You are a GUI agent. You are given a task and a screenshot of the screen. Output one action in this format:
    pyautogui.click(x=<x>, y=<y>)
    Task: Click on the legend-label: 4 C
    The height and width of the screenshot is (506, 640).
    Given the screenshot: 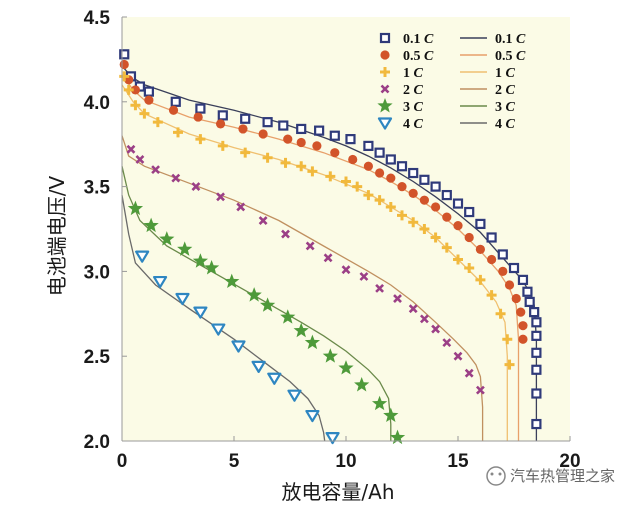 What is the action you would take?
    pyautogui.click(x=505, y=124)
    